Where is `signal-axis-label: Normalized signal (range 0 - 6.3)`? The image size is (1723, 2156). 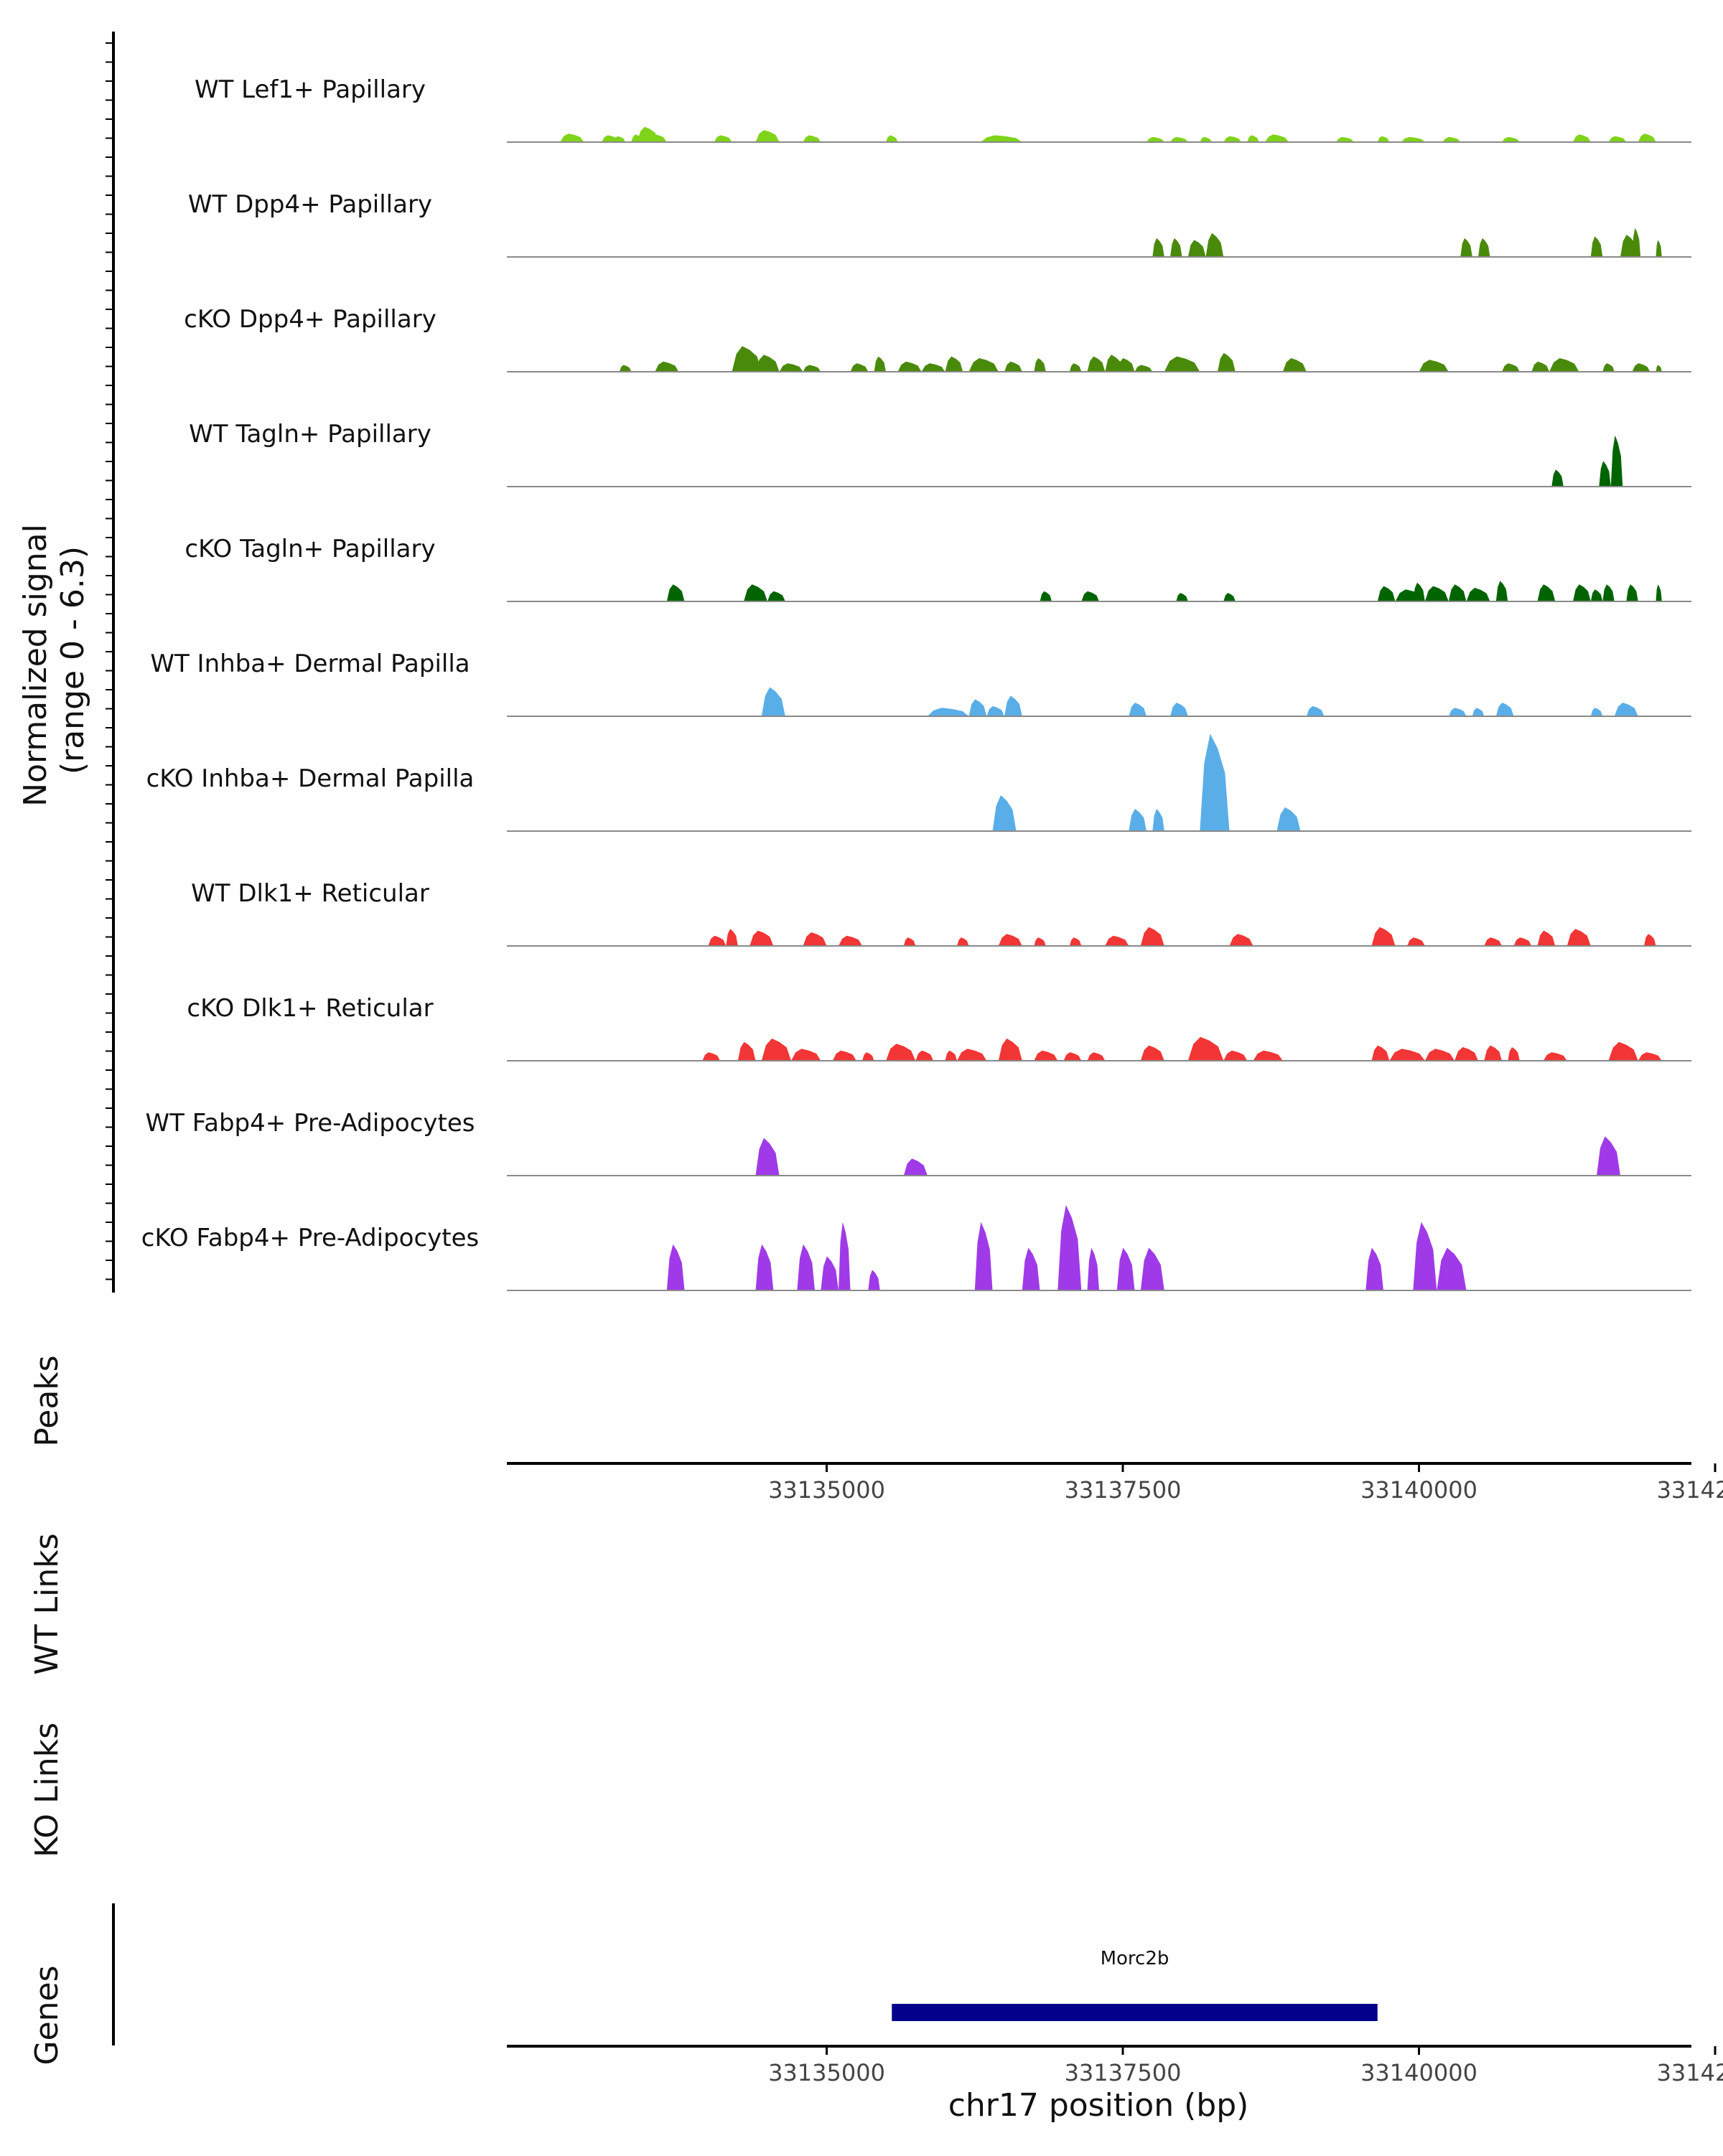
signal-axis-label: Normalized signal (range 0 - 6.3) is located at coordinates (54, 660).